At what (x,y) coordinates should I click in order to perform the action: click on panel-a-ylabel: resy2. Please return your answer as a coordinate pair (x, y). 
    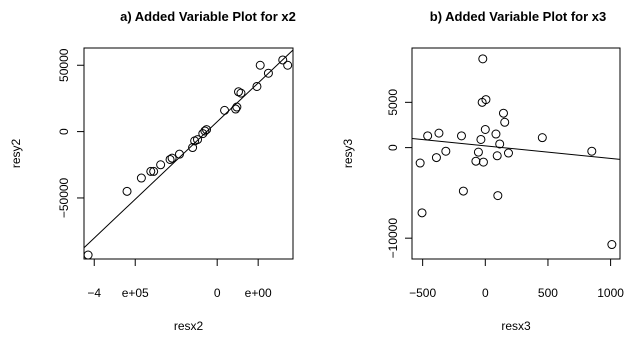
    Looking at the image, I should click on (16, 154).